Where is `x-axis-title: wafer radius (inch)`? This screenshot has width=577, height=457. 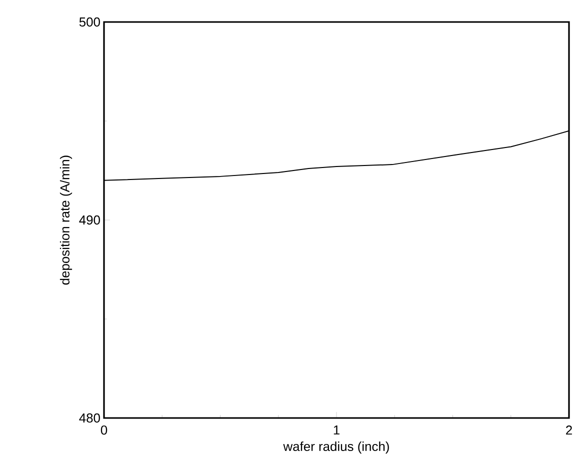
x-axis-title: wafer radius (inch) is located at coordinates (336, 448).